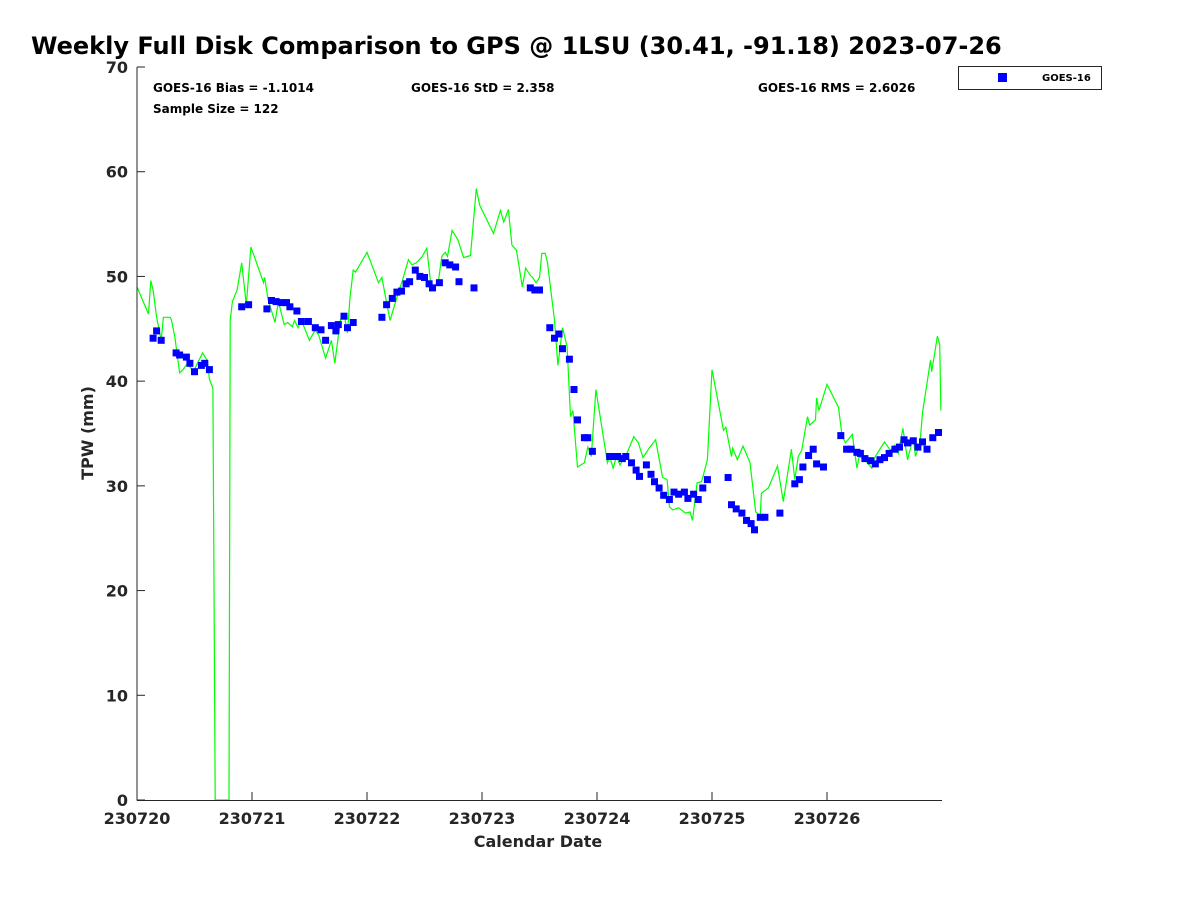 The width and height of the screenshot is (1200, 900). I want to click on legend: GOES-16, so click(1030, 78).